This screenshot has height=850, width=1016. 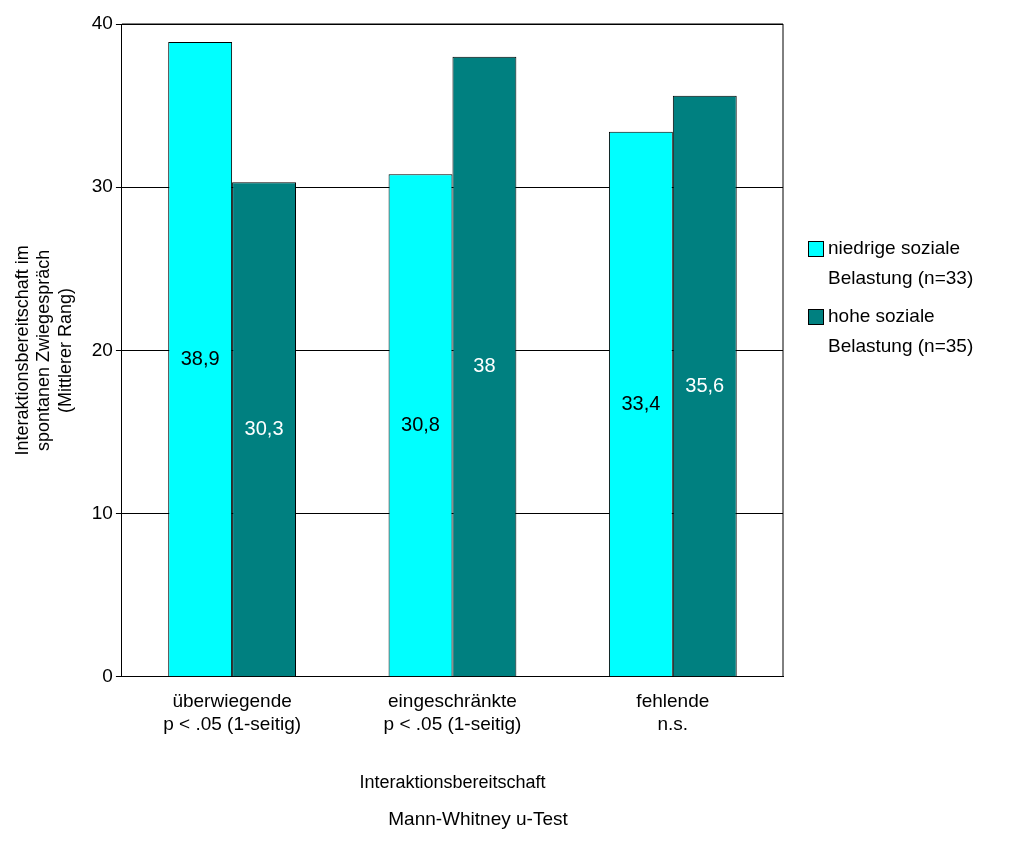 I want to click on y-tick-label: 20, so click(x=102, y=349).